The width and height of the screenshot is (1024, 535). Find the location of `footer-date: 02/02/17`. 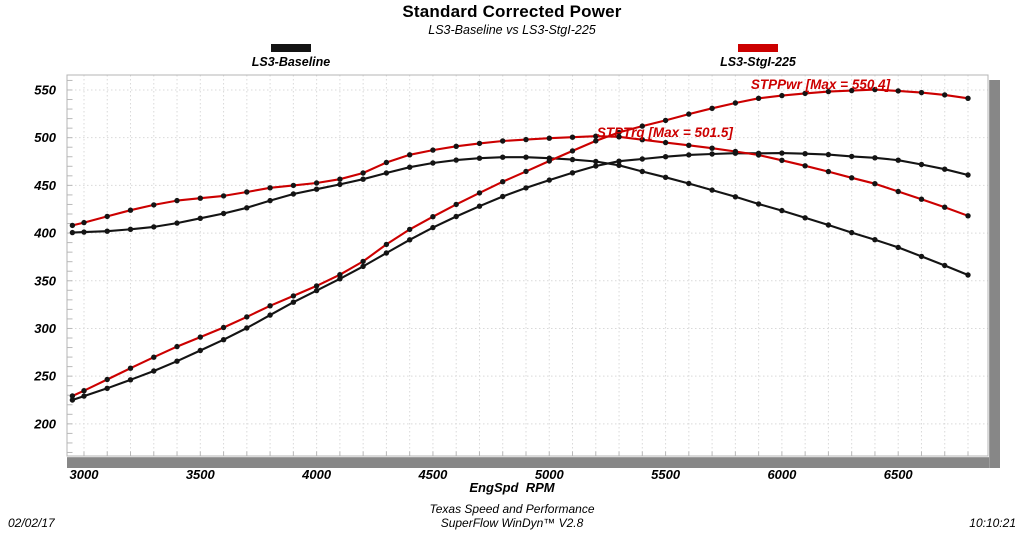

footer-date: 02/02/17 is located at coordinates (31, 523).